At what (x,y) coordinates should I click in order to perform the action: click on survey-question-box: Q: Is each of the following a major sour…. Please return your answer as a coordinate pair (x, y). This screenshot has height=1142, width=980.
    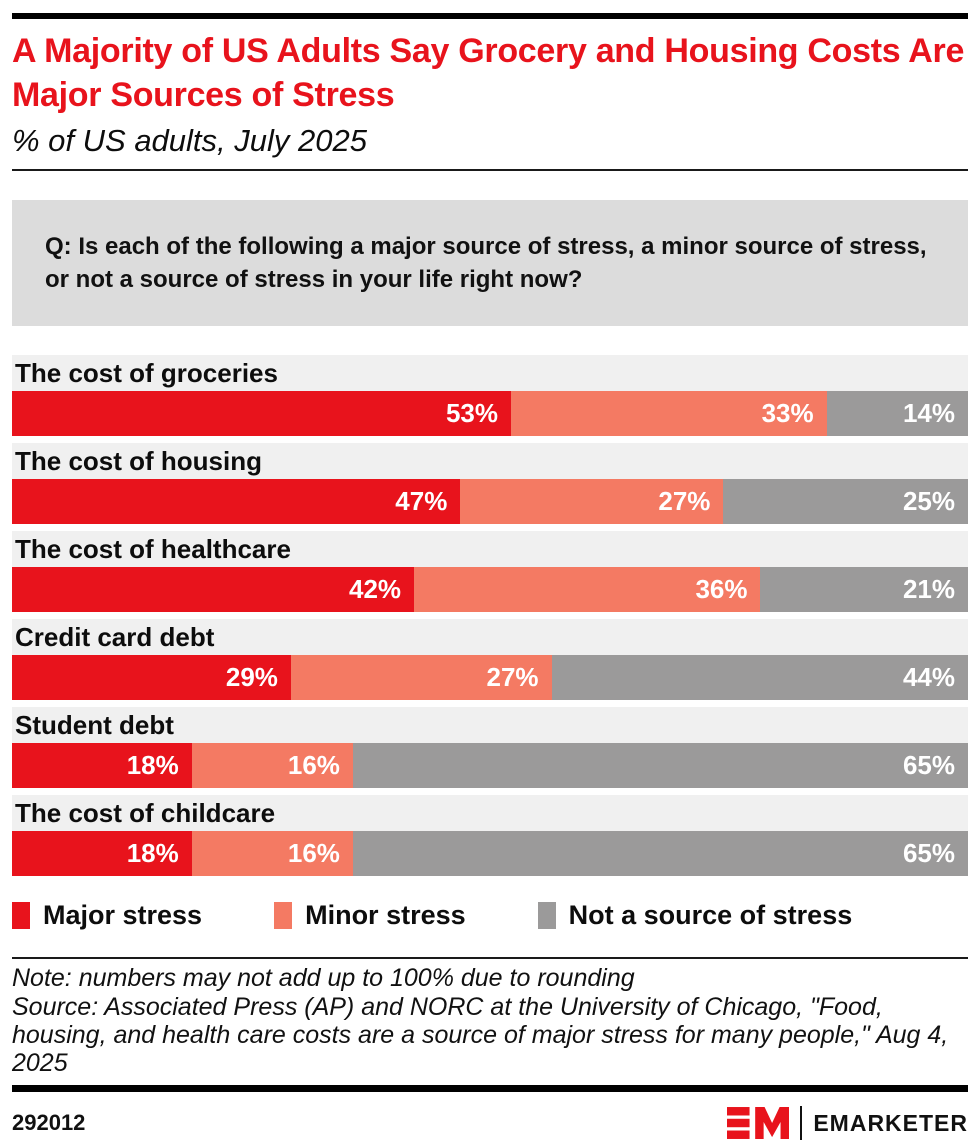
    Looking at the image, I should click on (490, 263).